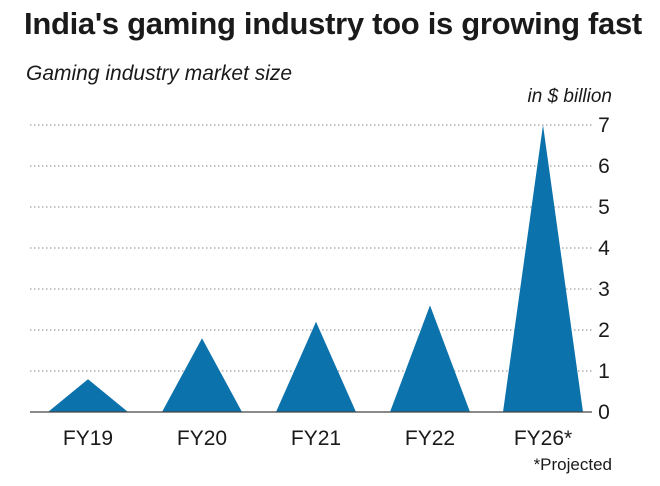 The width and height of the screenshot is (660, 486). Describe the element at coordinates (570, 96) in the screenshot. I see `y-axis-unit-label: in $ billion` at that location.